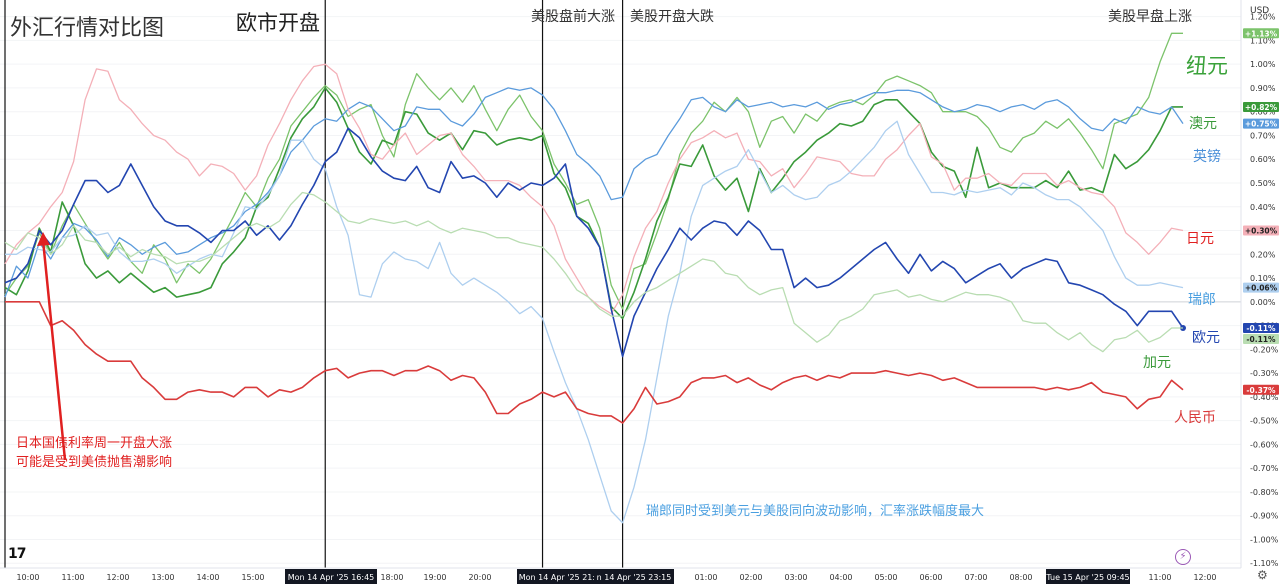 The width and height of the screenshot is (1280, 584). I want to click on y-tick-label: -0.20%, so click(1264, 349).